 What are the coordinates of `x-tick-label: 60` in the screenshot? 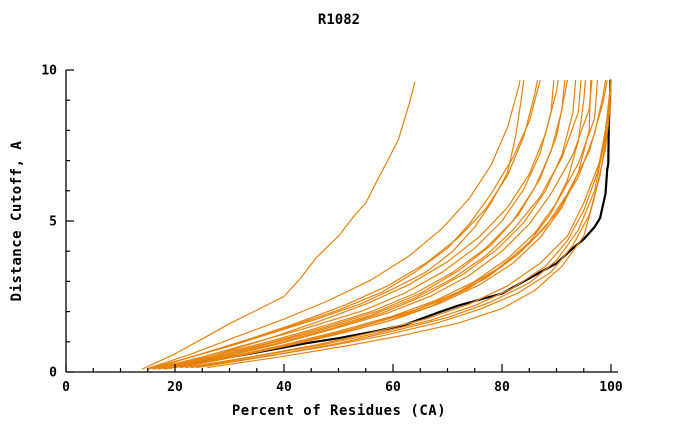 It's located at (393, 387).